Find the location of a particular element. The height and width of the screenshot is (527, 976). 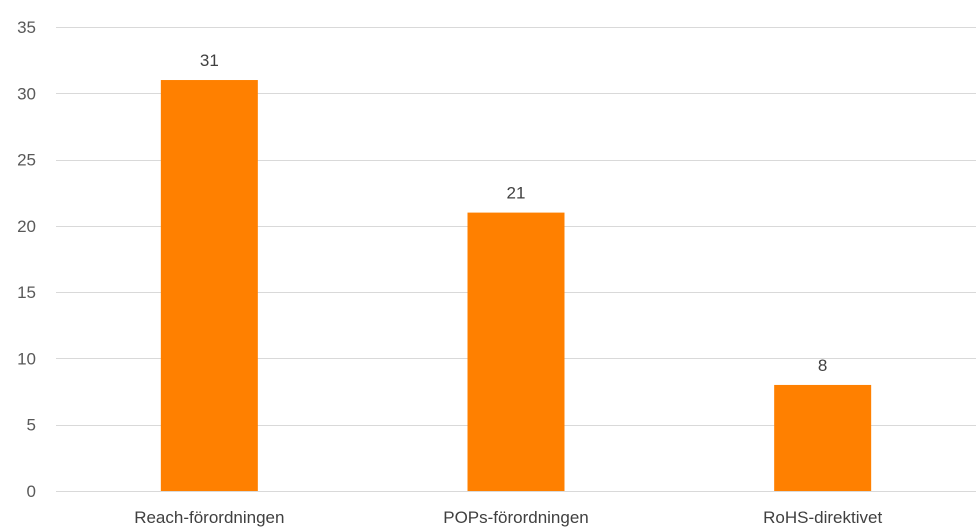

y-tick-label: 15 is located at coordinates (26, 292).